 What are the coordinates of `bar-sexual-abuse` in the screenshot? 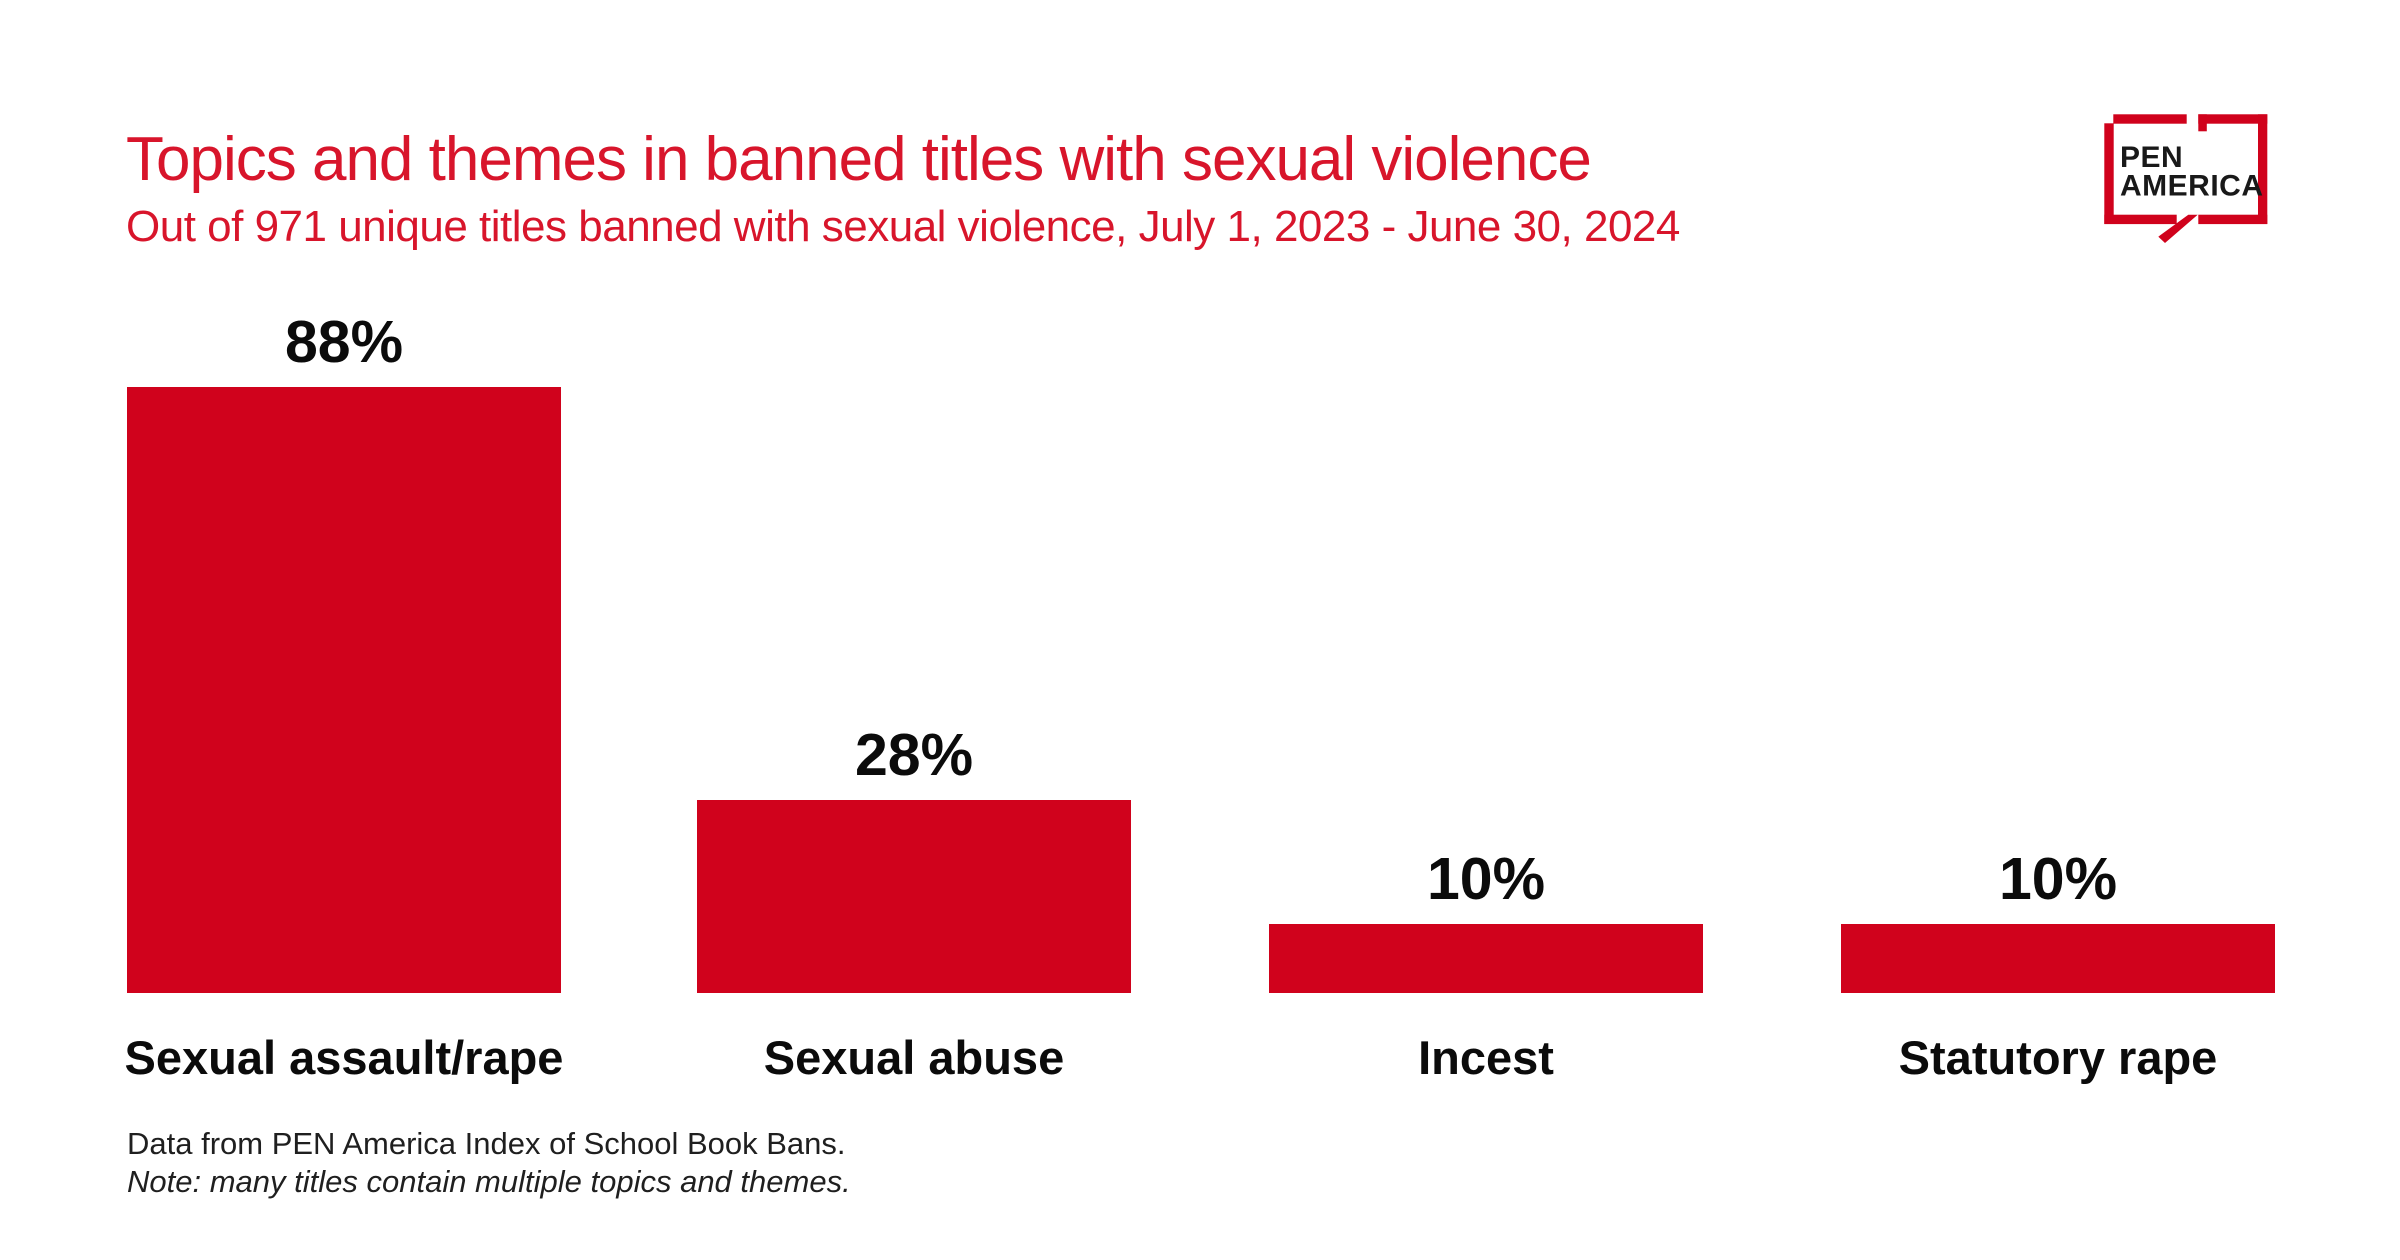 It's located at (914, 896).